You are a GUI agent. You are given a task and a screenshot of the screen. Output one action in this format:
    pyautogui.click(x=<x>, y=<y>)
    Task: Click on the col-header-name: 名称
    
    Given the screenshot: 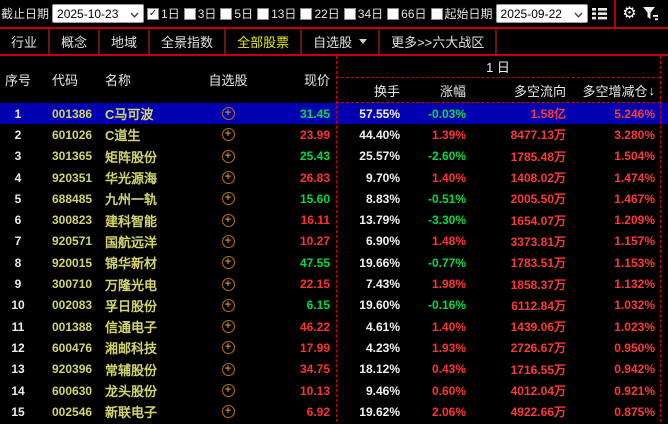 What is the action you would take?
    pyautogui.click(x=118, y=80)
    